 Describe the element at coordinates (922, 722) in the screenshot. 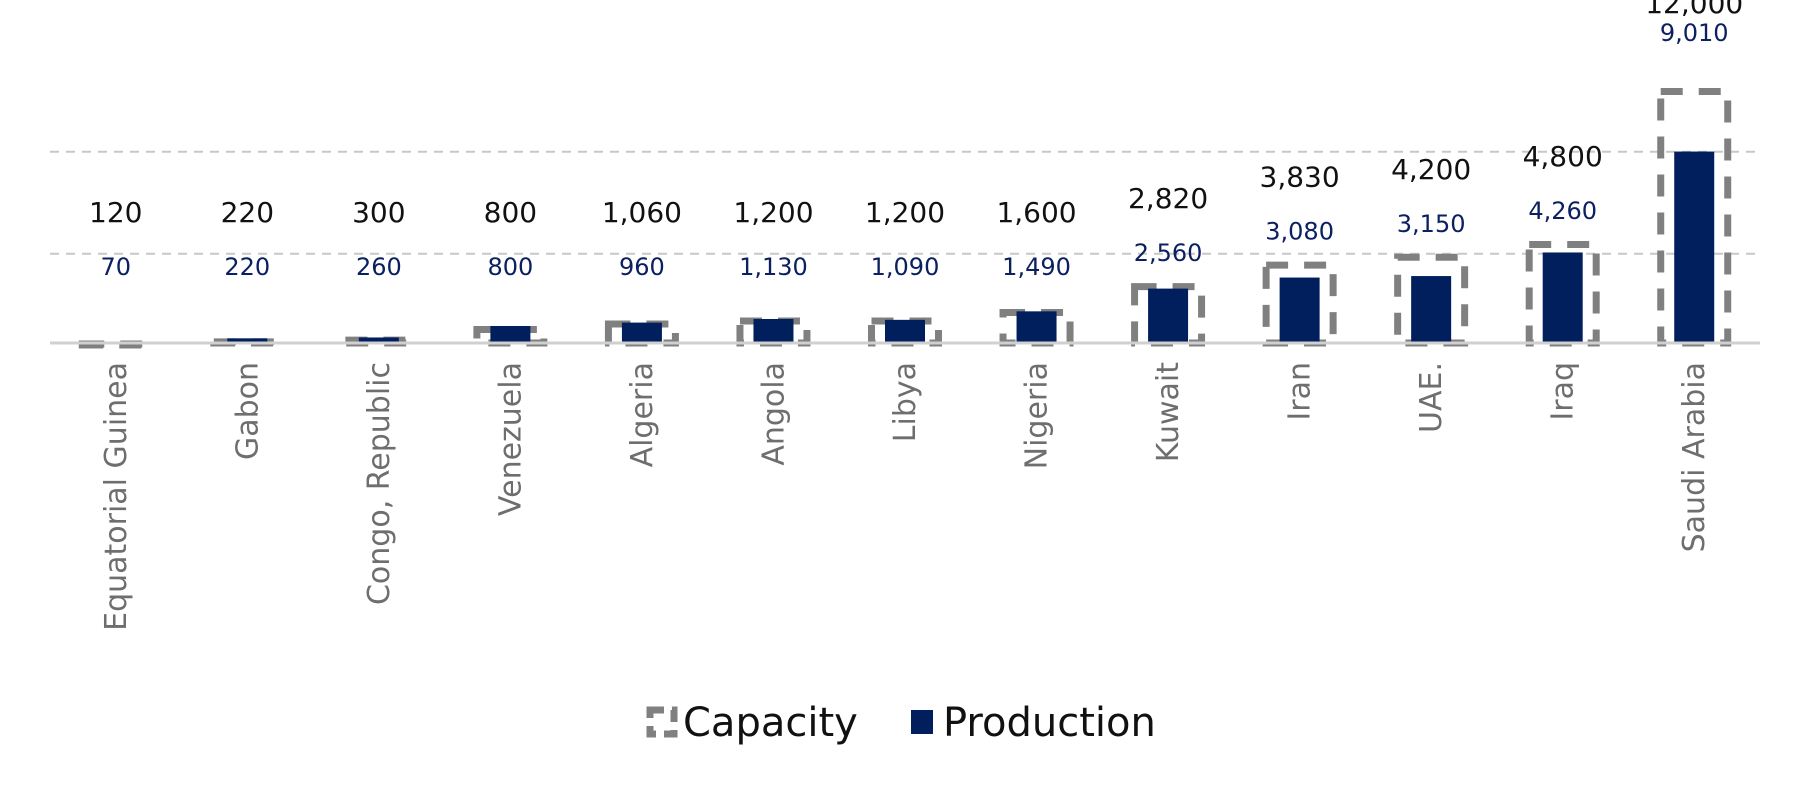

I see `legend-swatch-production` at that location.